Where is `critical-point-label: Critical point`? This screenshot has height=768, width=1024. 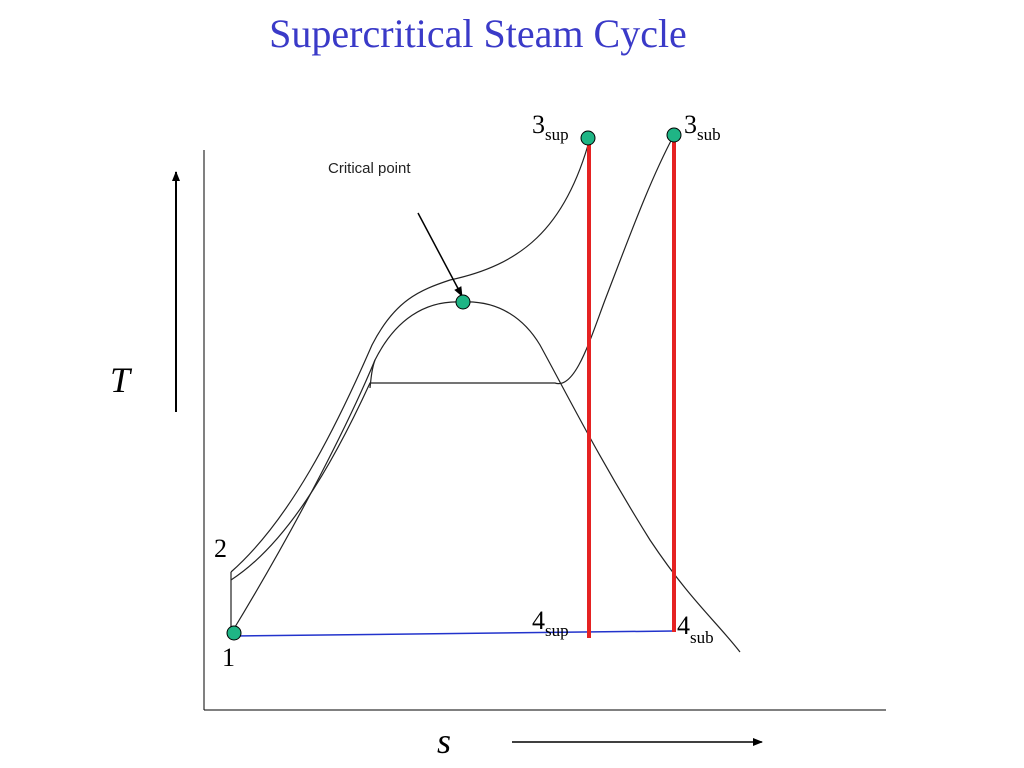 critical-point-label: Critical point is located at coordinates (369, 168).